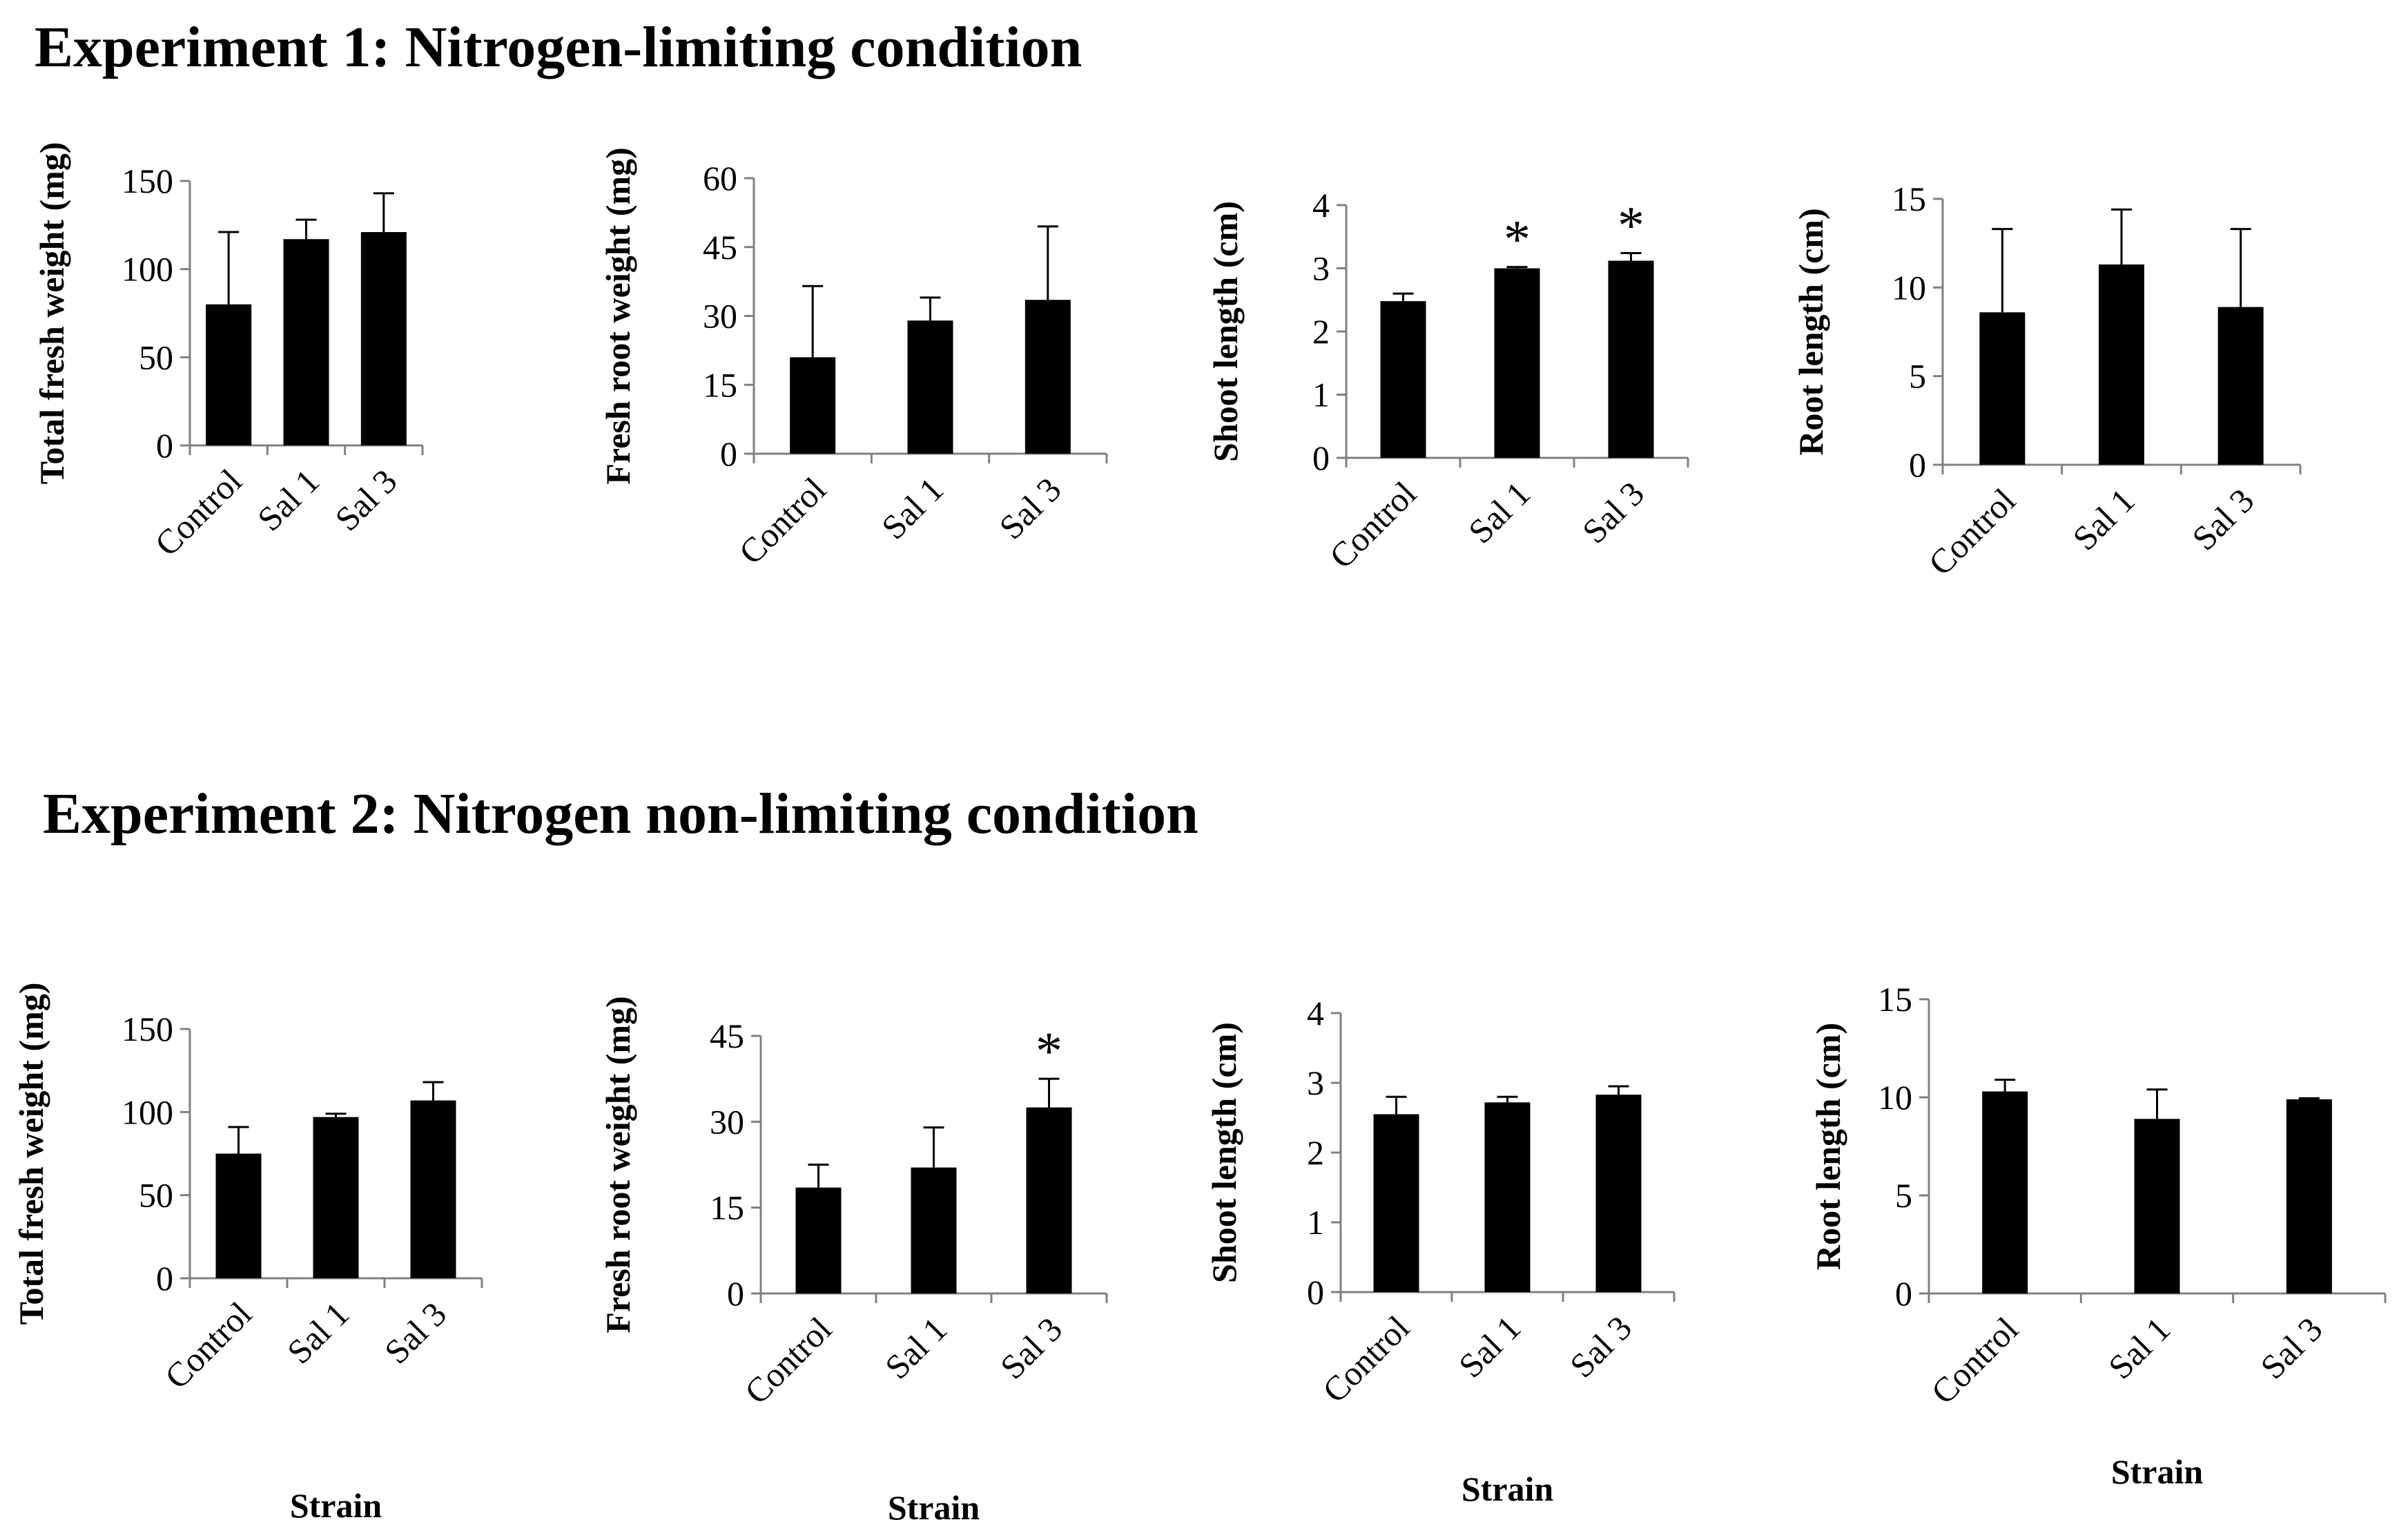 The image size is (2408, 1540). Describe the element at coordinates (727, 1207) in the screenshot. I see `chart6-y-tick-label: 15` at that location.